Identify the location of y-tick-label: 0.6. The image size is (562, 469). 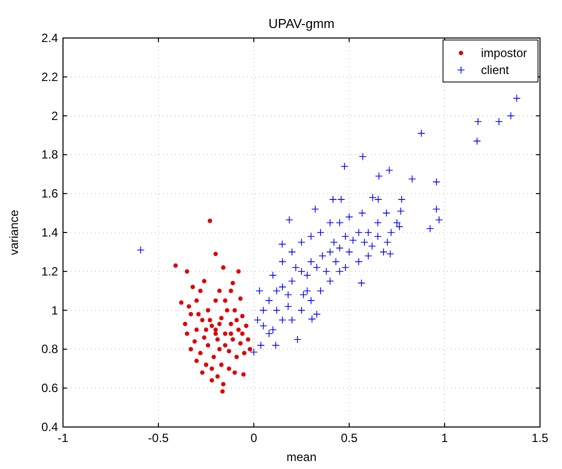
(49, 388).